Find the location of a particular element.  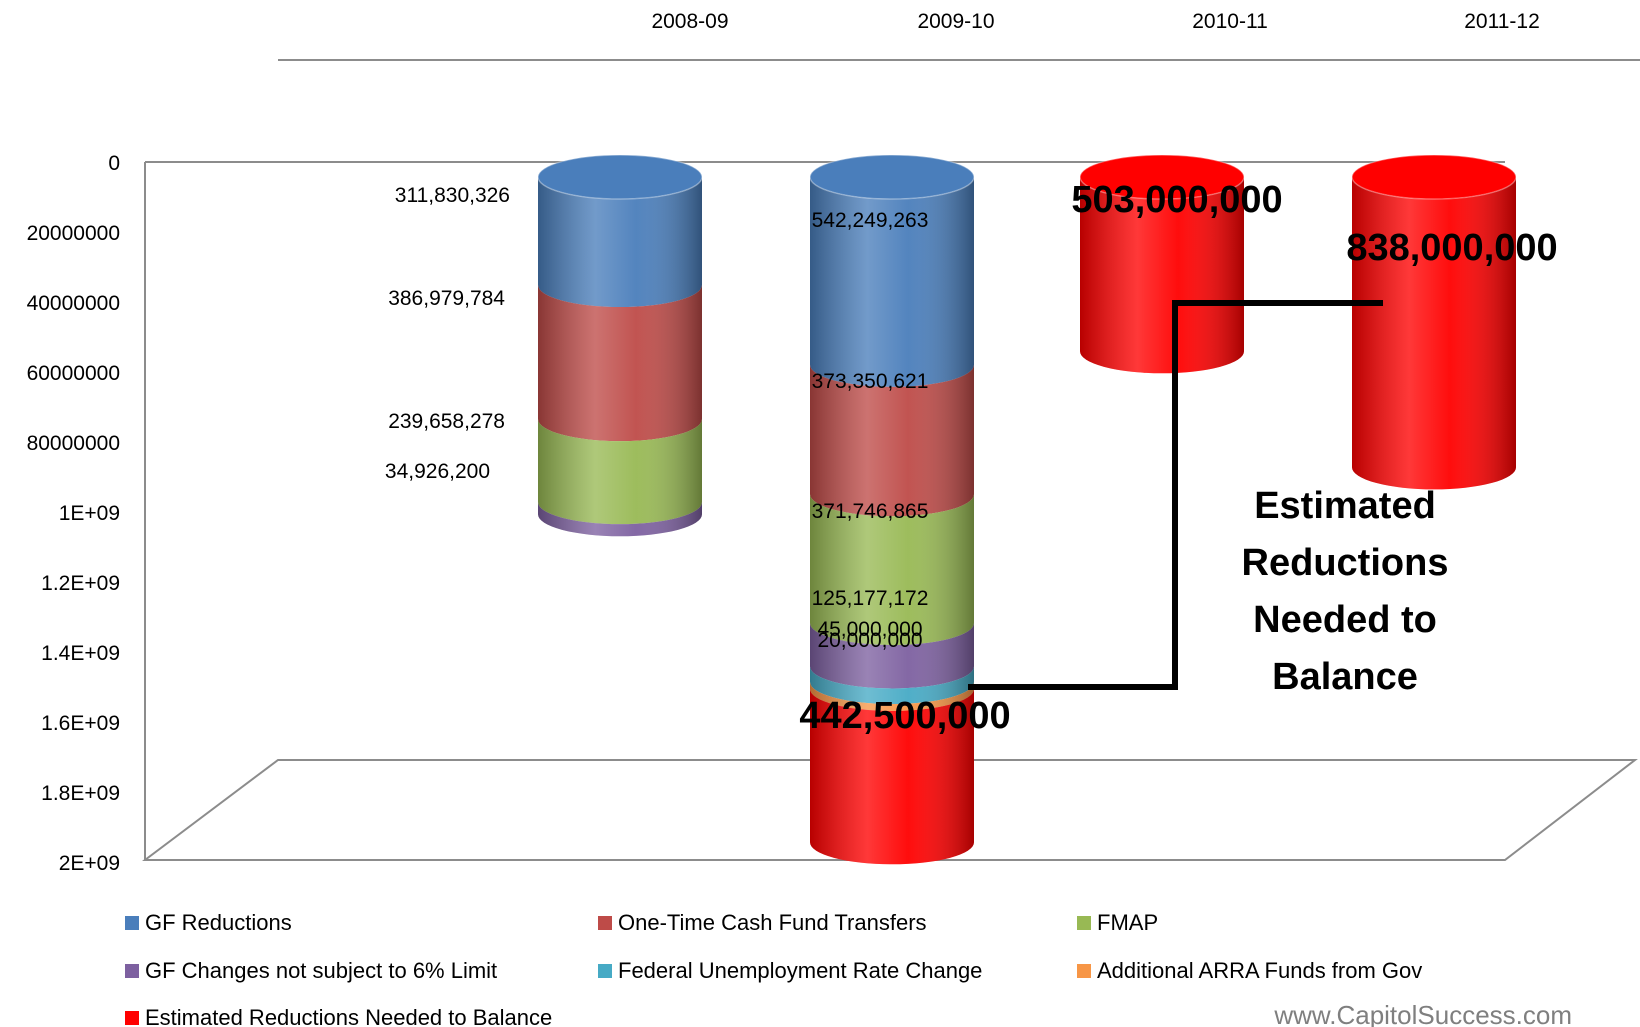

annotation-line: Balance is located at coordinates (1345, 677).